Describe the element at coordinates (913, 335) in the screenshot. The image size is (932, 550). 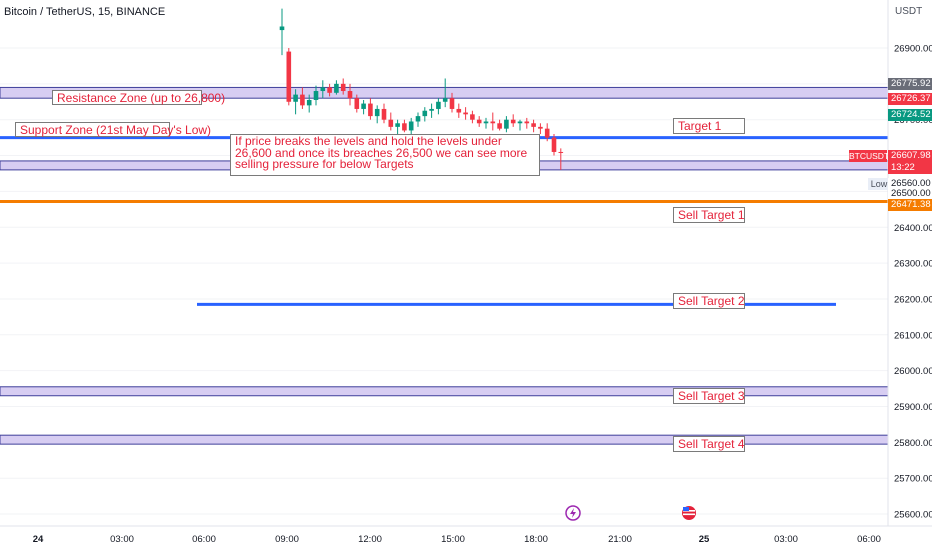
I see `y-tick-label: 26100.00` at that location.